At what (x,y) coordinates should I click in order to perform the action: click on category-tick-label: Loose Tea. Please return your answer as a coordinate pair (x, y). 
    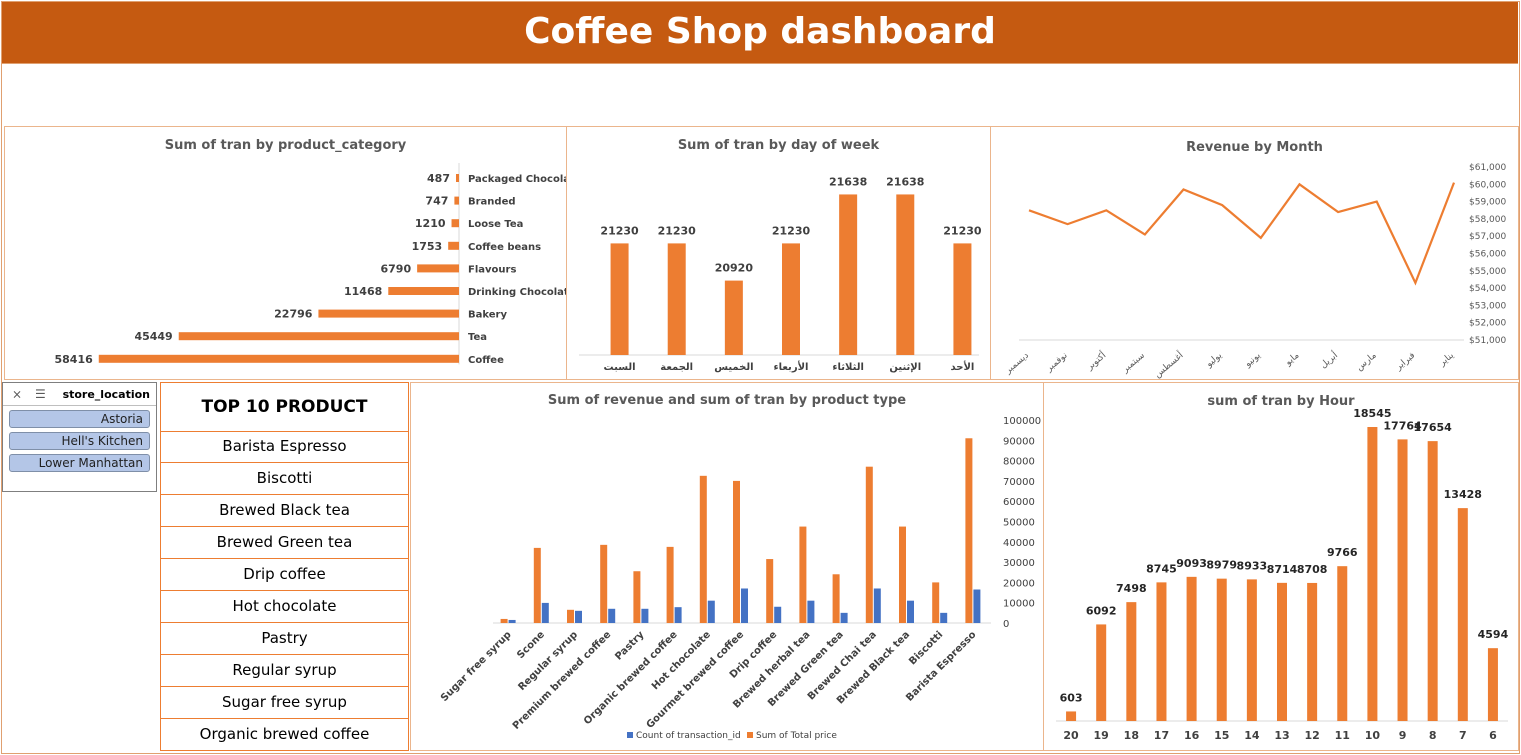
    Looking at the image, I should click on (495, 224).